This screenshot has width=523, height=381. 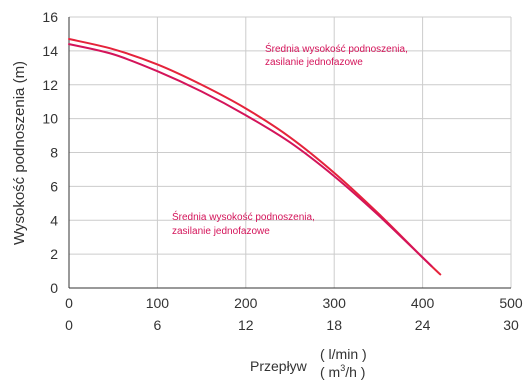 What do you see at coordinates (221, 231) in the screenshot?
I see `annotation-lower-line2: zasilanie jednofazowe` at bounding box center [221, 231].